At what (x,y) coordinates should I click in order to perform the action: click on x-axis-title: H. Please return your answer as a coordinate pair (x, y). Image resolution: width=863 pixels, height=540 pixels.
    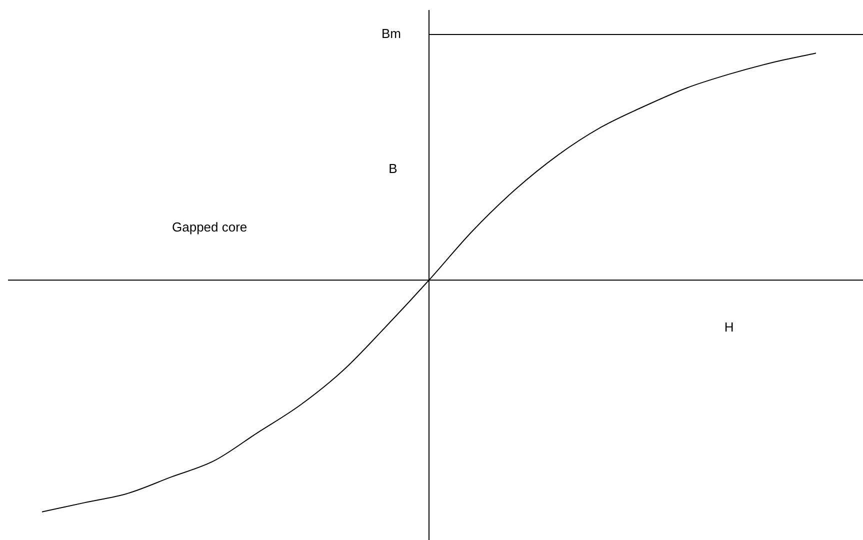
    Looking at the image, I should click on (729, 327).